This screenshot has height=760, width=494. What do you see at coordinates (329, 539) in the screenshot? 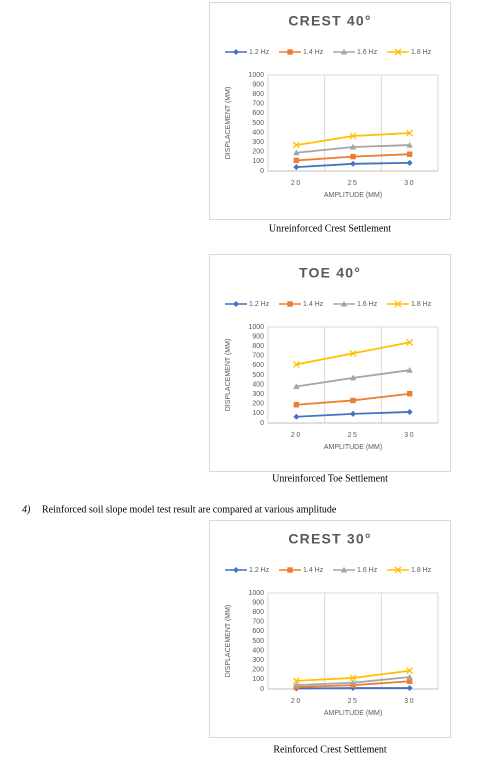
I see `chart-title: CREST 30°` at bounding box center [329, 539].